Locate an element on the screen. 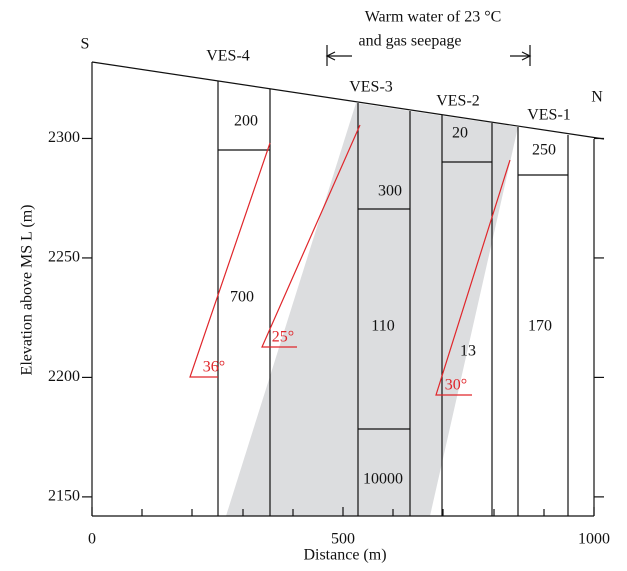  layer-value: 700 is located at coordinates (242, 297).